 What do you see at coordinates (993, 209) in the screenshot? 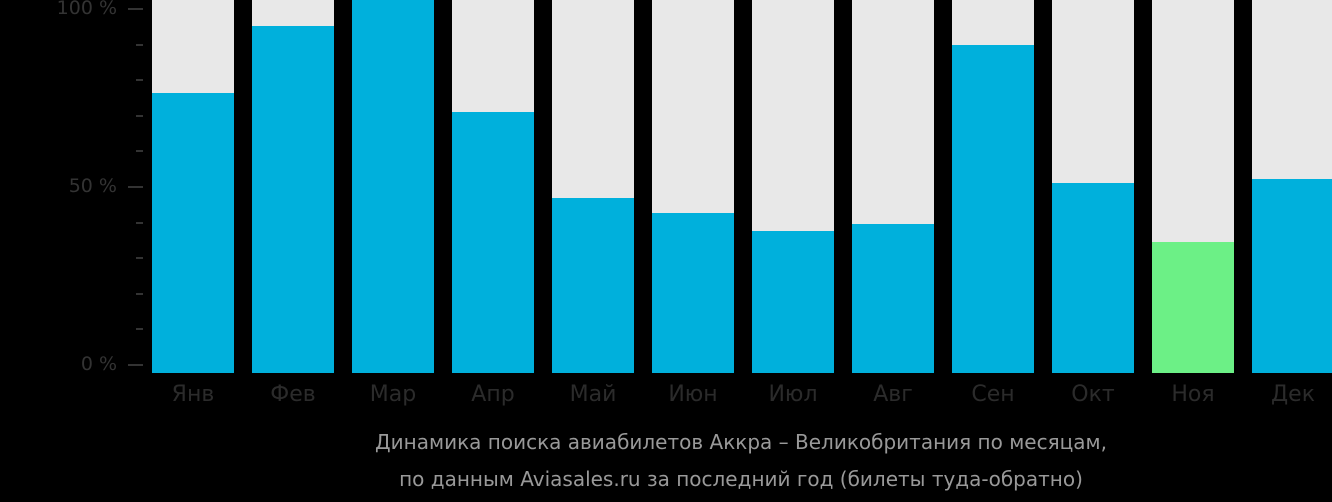
I see `bar-fill-Сен` at bounding box center [993, 209].